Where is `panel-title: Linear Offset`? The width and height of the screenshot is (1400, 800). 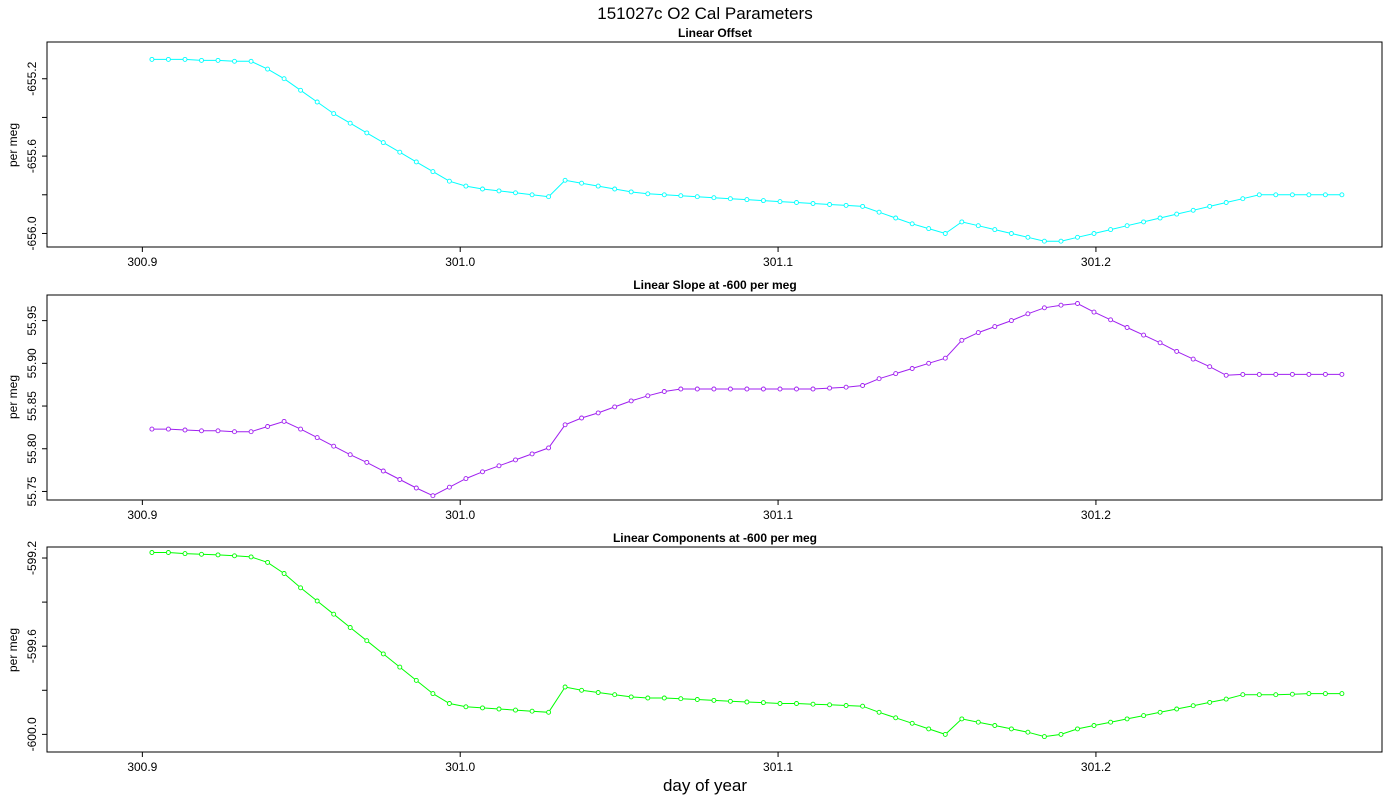
panel-title: Linear Offset is located at coordinates (715, 33).